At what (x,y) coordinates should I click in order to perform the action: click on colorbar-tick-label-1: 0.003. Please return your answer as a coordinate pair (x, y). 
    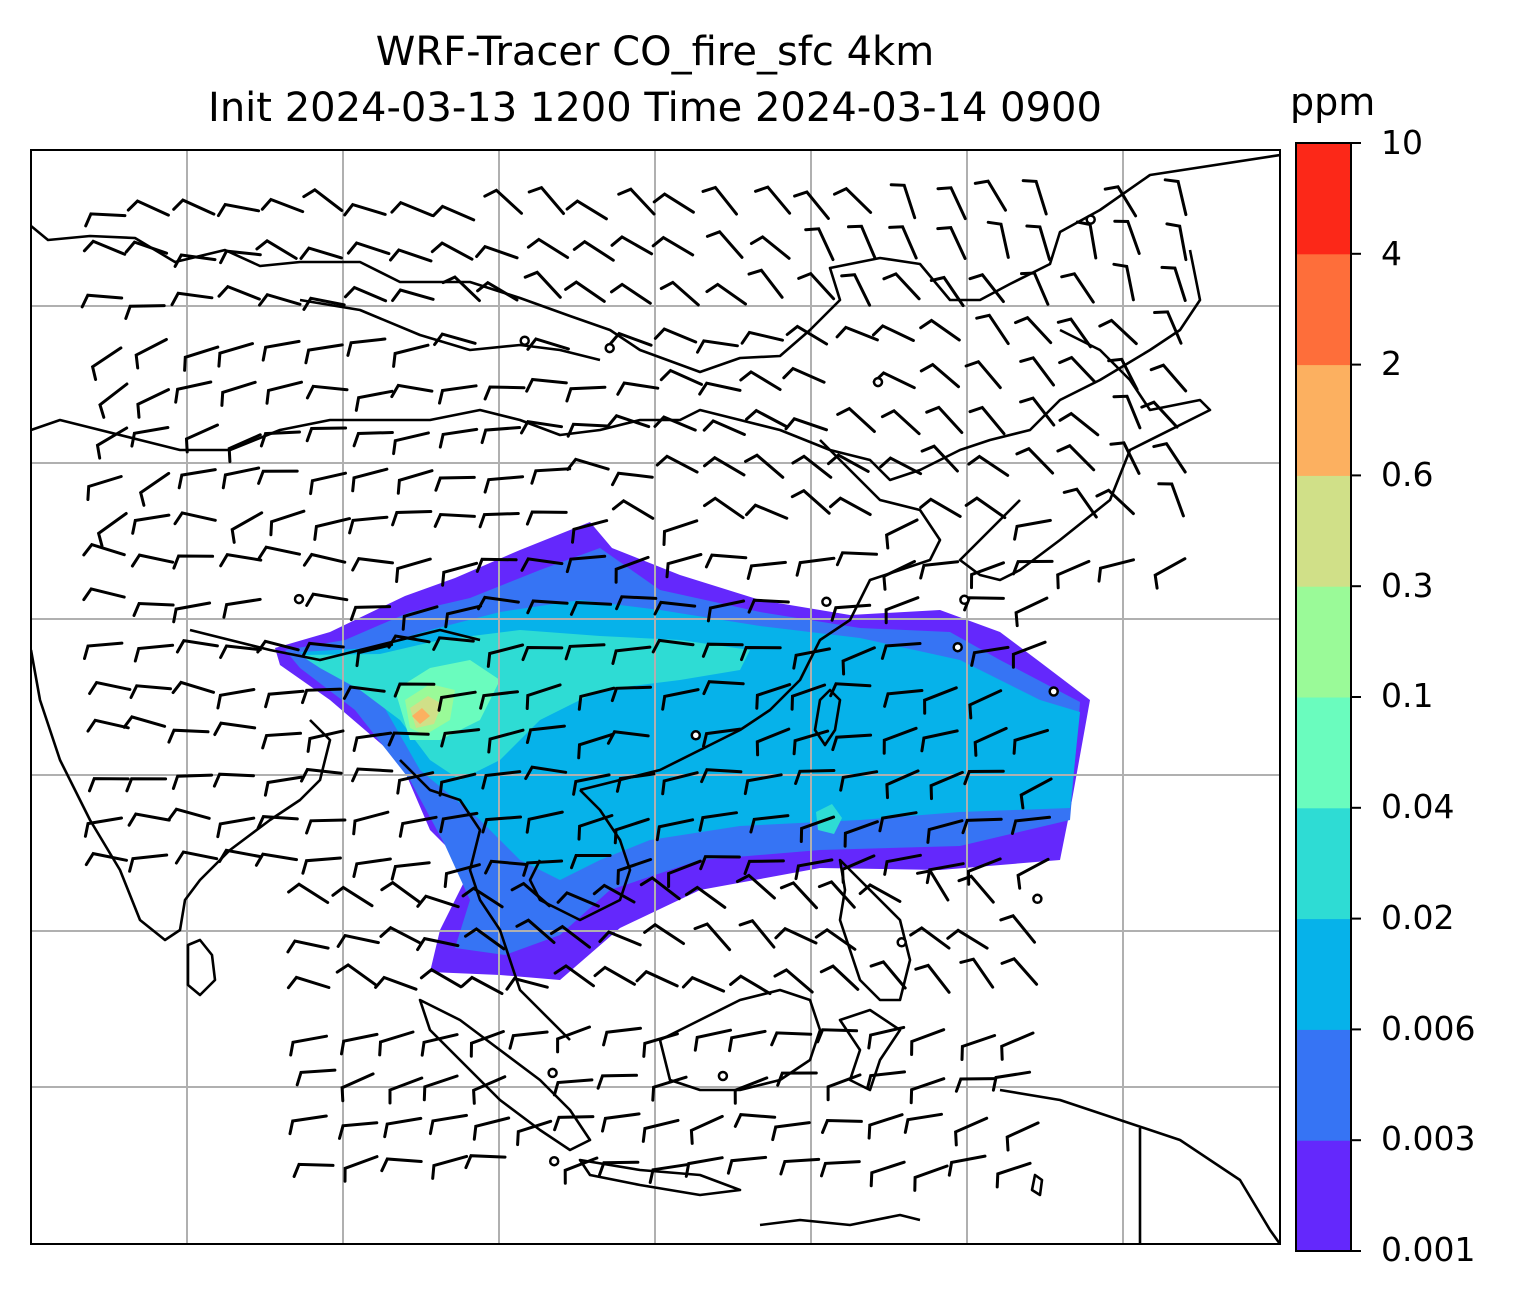
    Looking at the image, I should click on (1428, 1138).